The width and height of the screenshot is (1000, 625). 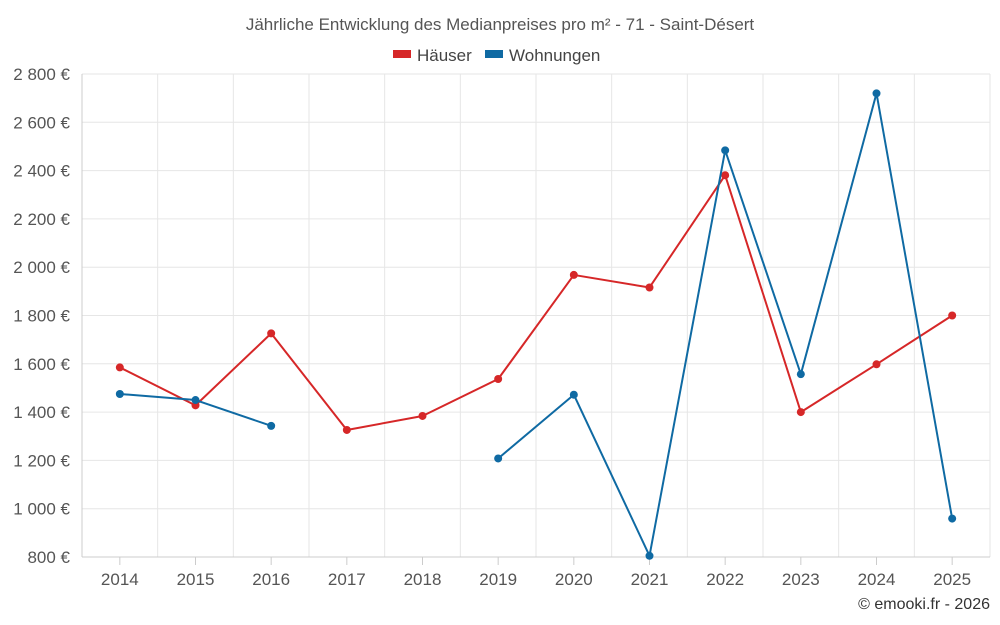 What do you see at coordinates (41, 122) in the screenshot?
I see `y-tick-label: 2 600 €` at bounding box center [41, 122].